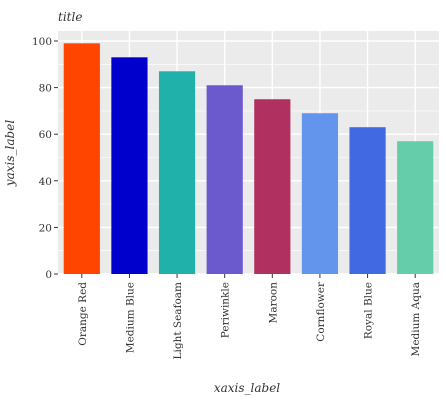  Describe the element at coordinates (130, 317) in the screenshot. I see `x-tick-label: Medium Blue` at that location.